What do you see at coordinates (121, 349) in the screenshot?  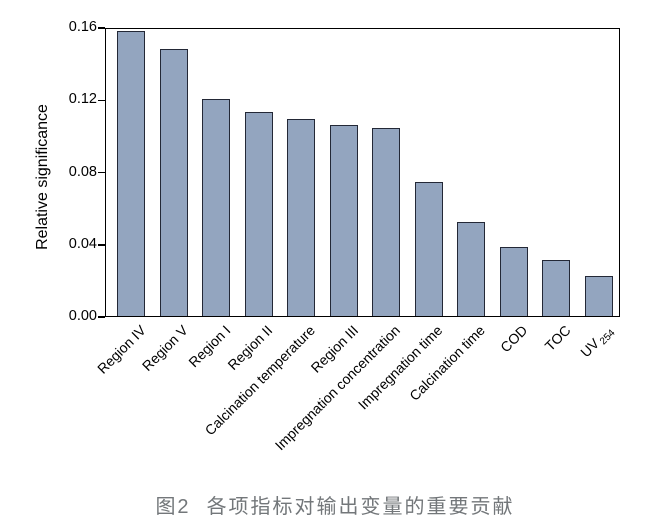 I see `x-tick-label-region-iv: Region IV` at bounding box center [121, 349].